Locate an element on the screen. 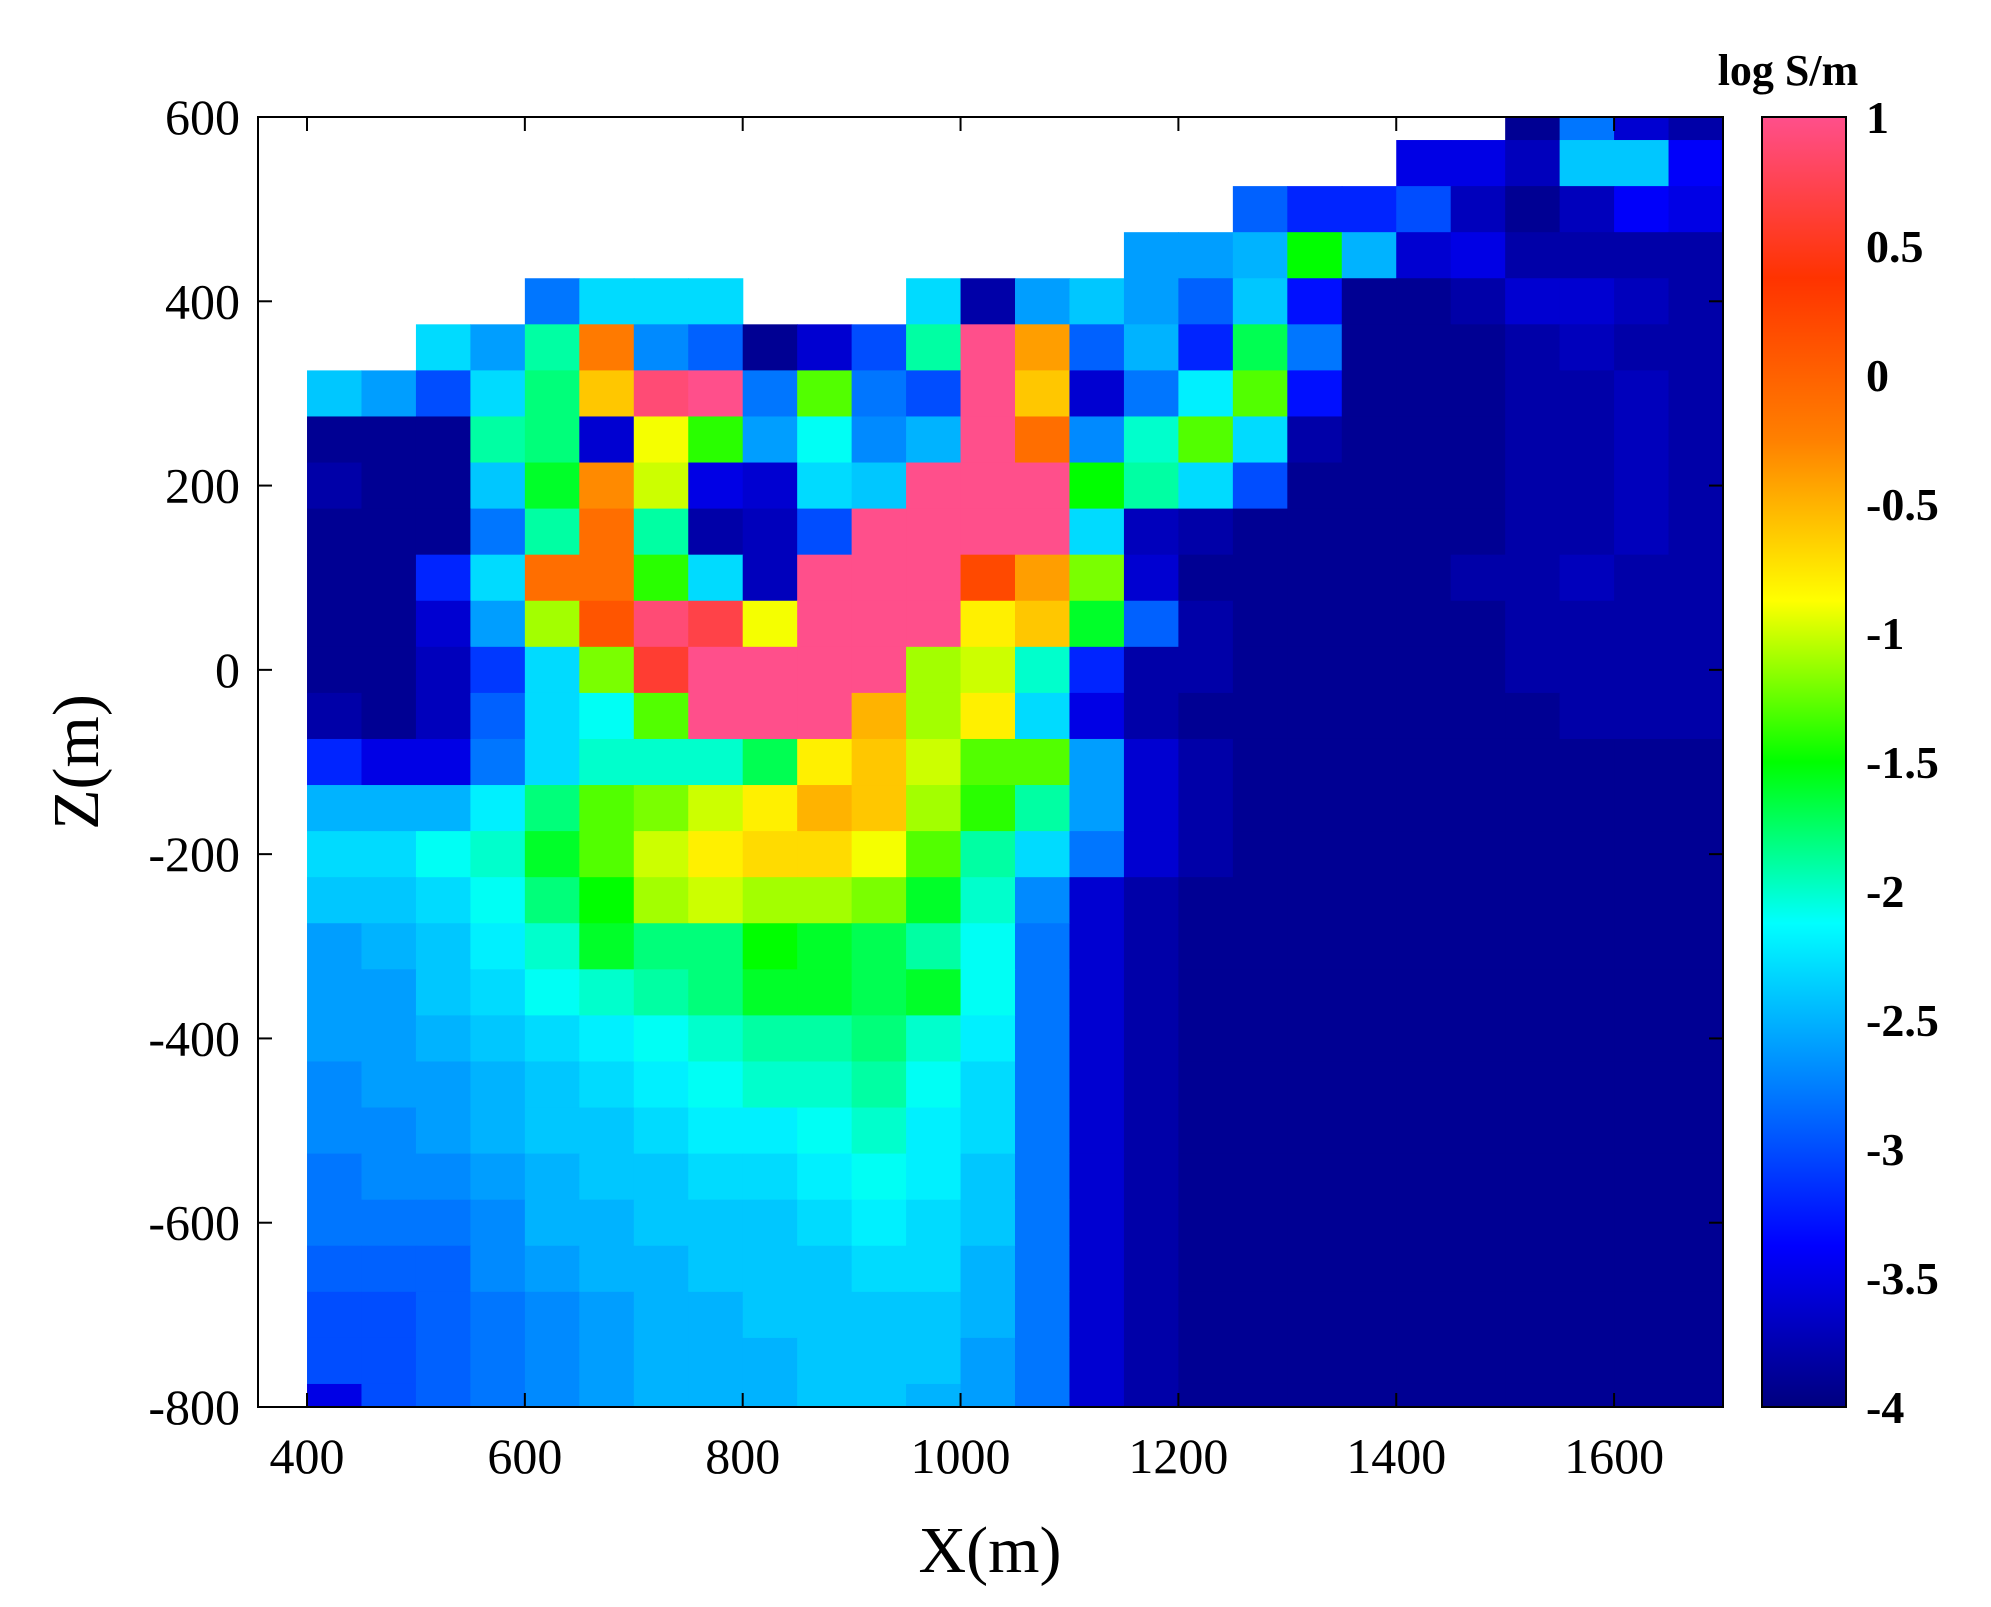  colorbar-tick-label: -4 is located at coordinates (1885, 1407).